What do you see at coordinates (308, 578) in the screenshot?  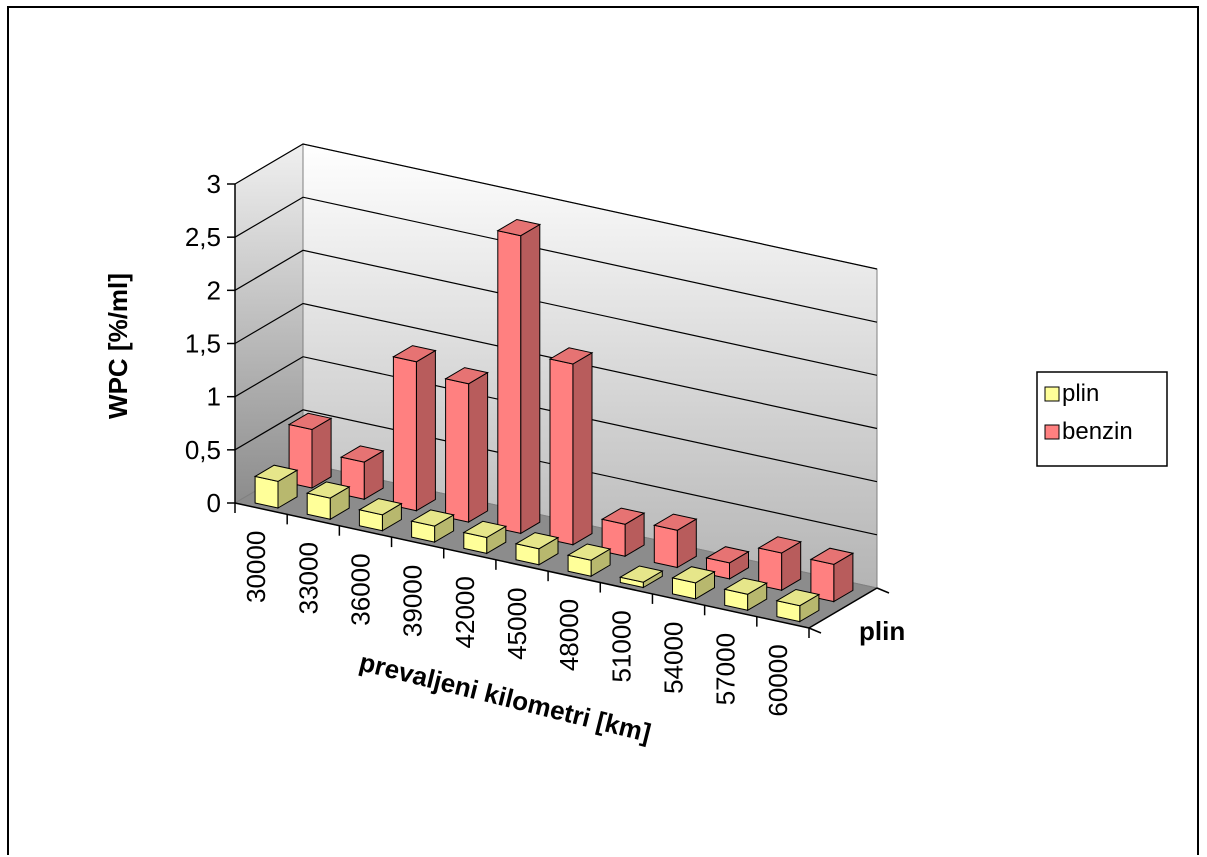 I see `x-tick-label: 33000` at bounding box center [308, 578].